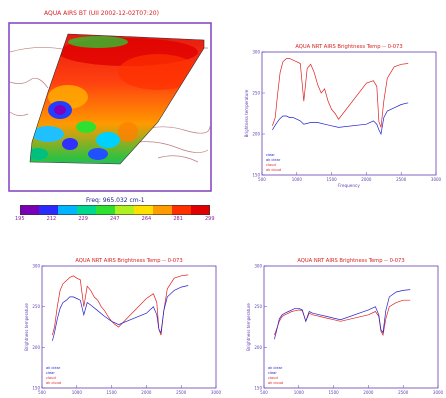 The width and height of the screenshot is (446, 398). I want to click on colorbar-tick-label: 264, so click(146, 219).